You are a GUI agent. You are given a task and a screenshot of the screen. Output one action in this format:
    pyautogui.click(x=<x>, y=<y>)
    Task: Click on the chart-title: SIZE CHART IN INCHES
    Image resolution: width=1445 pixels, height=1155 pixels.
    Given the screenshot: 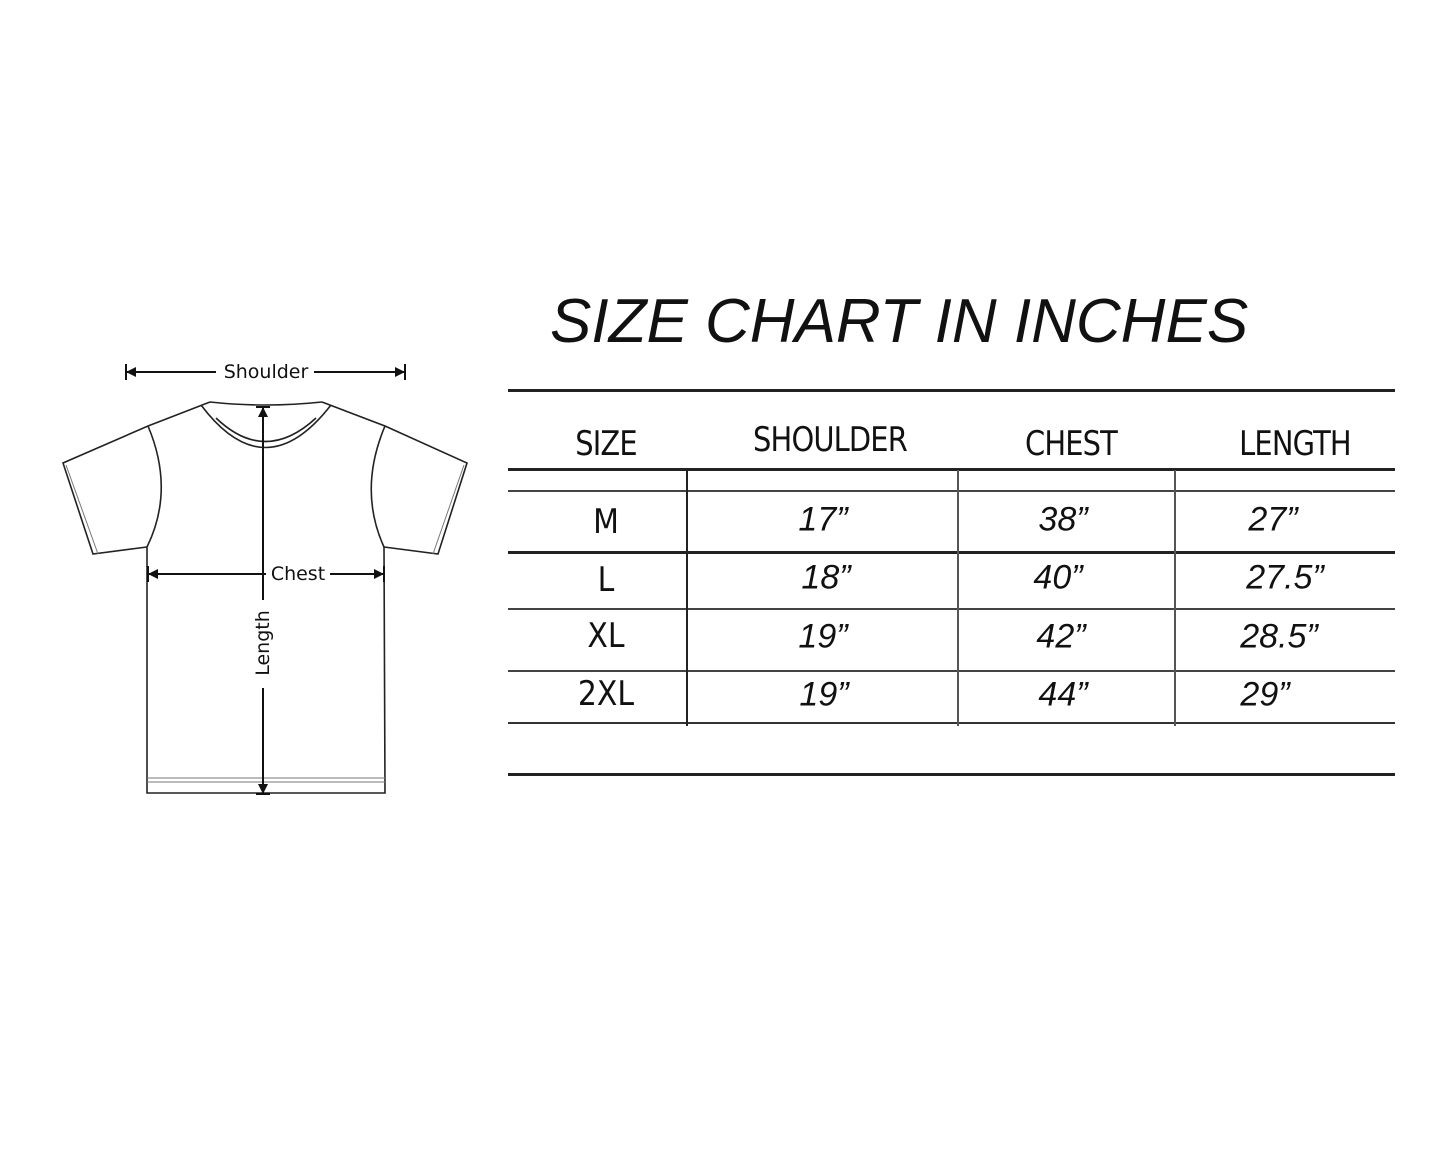 What is the action you would take?
    pyautogui.click(x=899, y=321)
    